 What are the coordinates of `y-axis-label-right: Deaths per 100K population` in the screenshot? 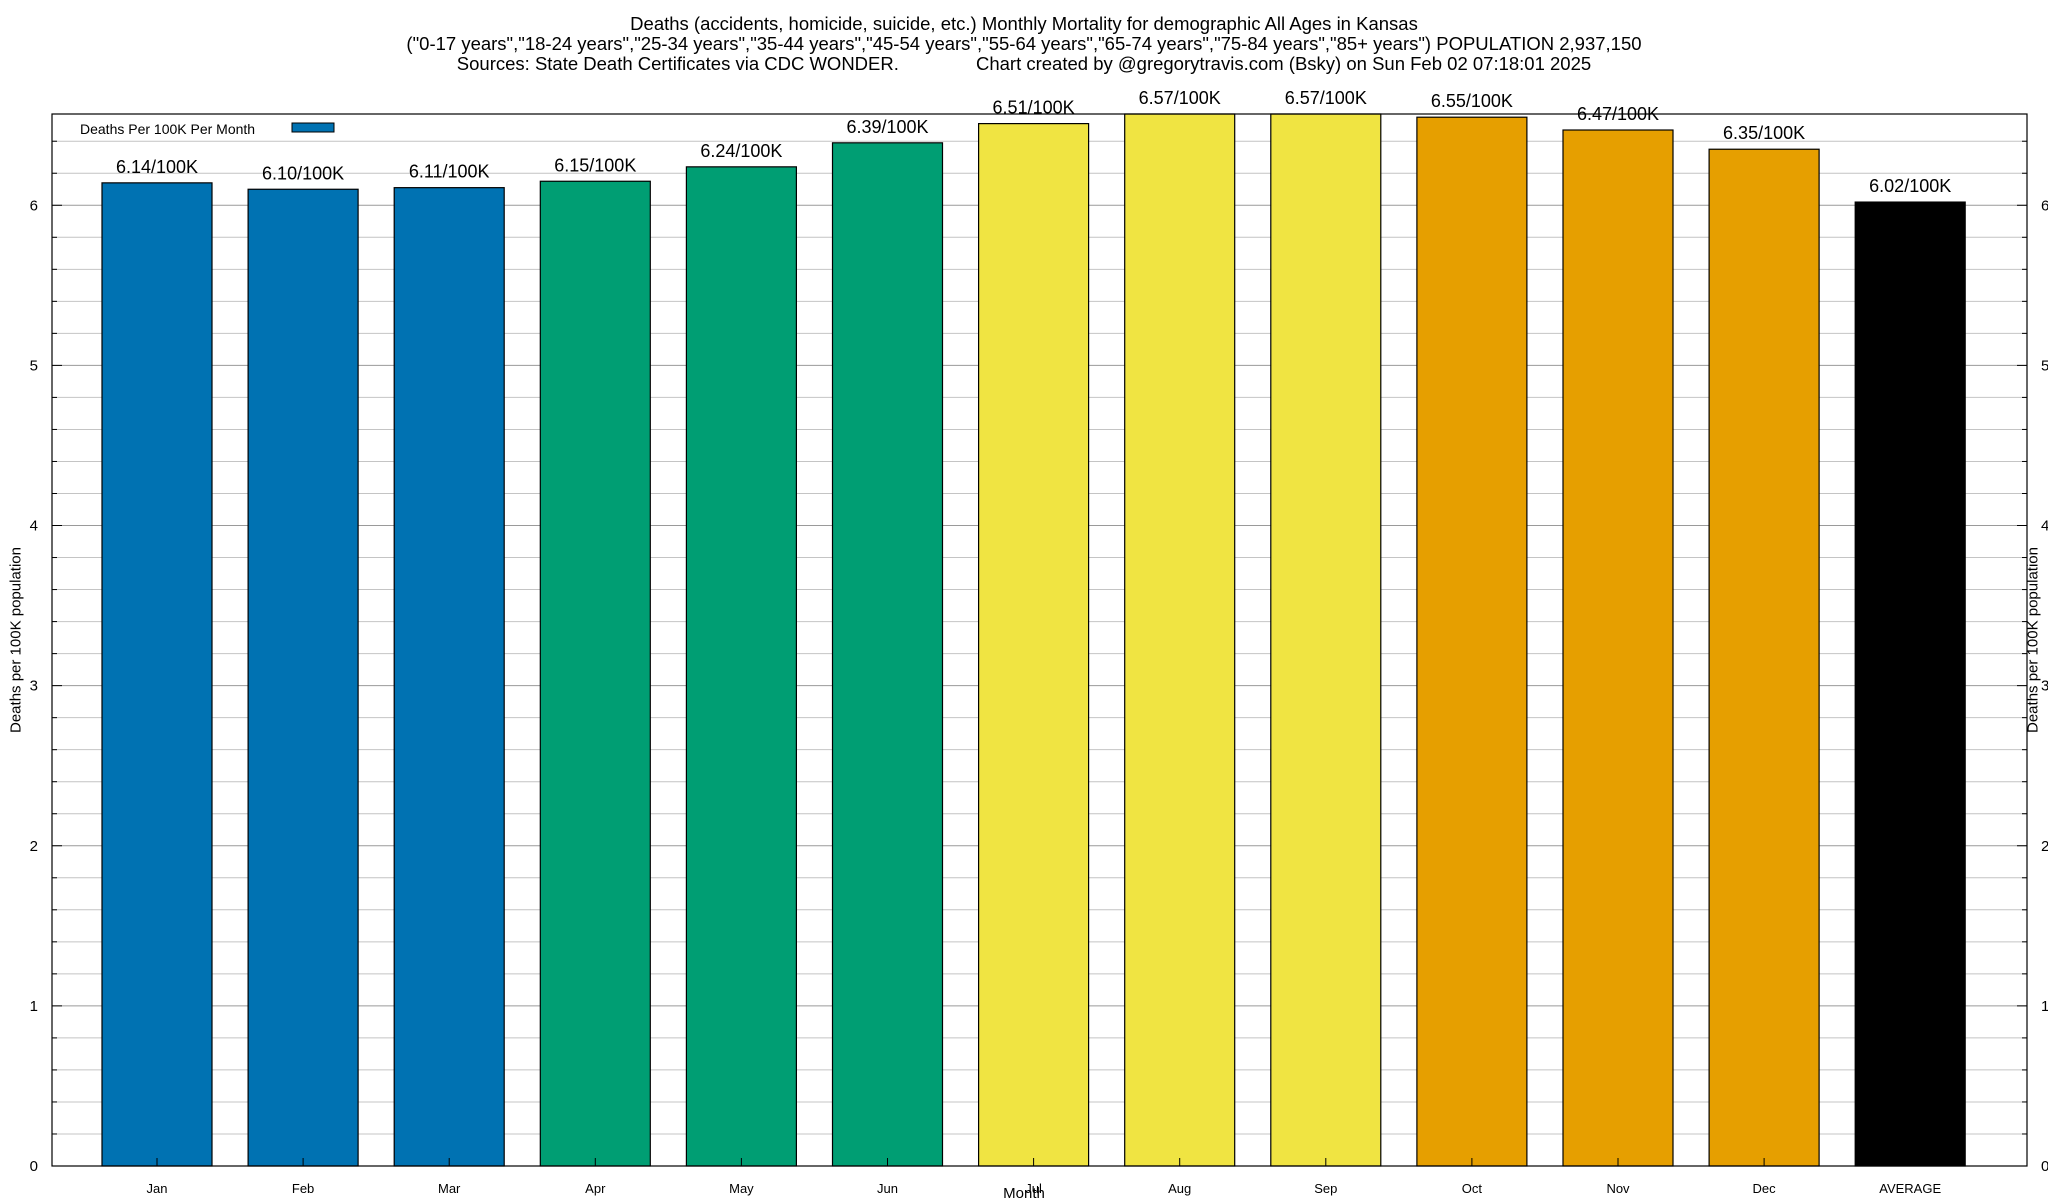 It's located at (2033, 640).